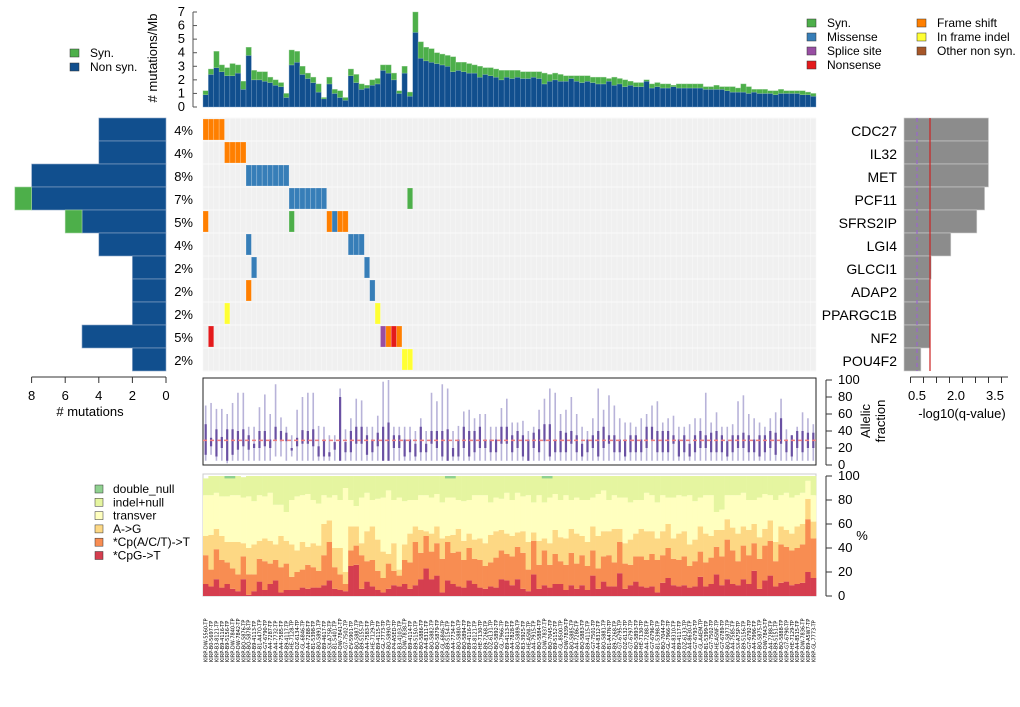 This screenshot has height=707, width=1020. What do you see at coordinates (839, 23) in the screenshot?
I see `legend-label: Syn.` at bounding box center [839, 23].